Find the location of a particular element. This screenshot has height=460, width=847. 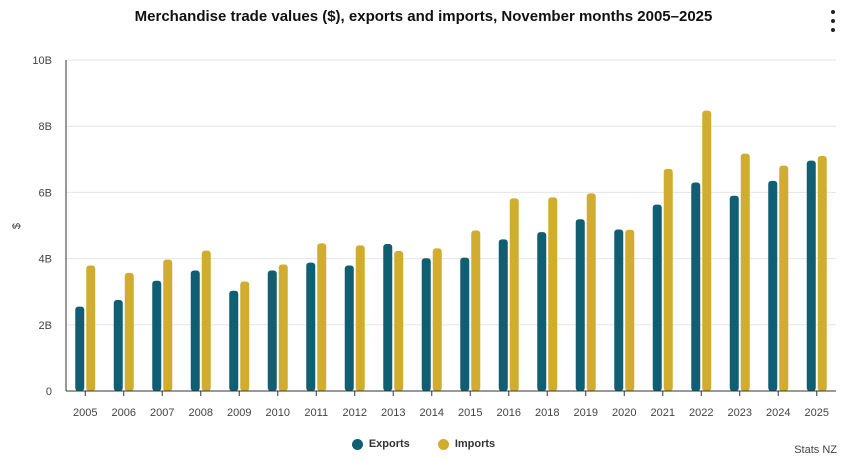

bar-exports-2013 is located at coordinates (388, 317).